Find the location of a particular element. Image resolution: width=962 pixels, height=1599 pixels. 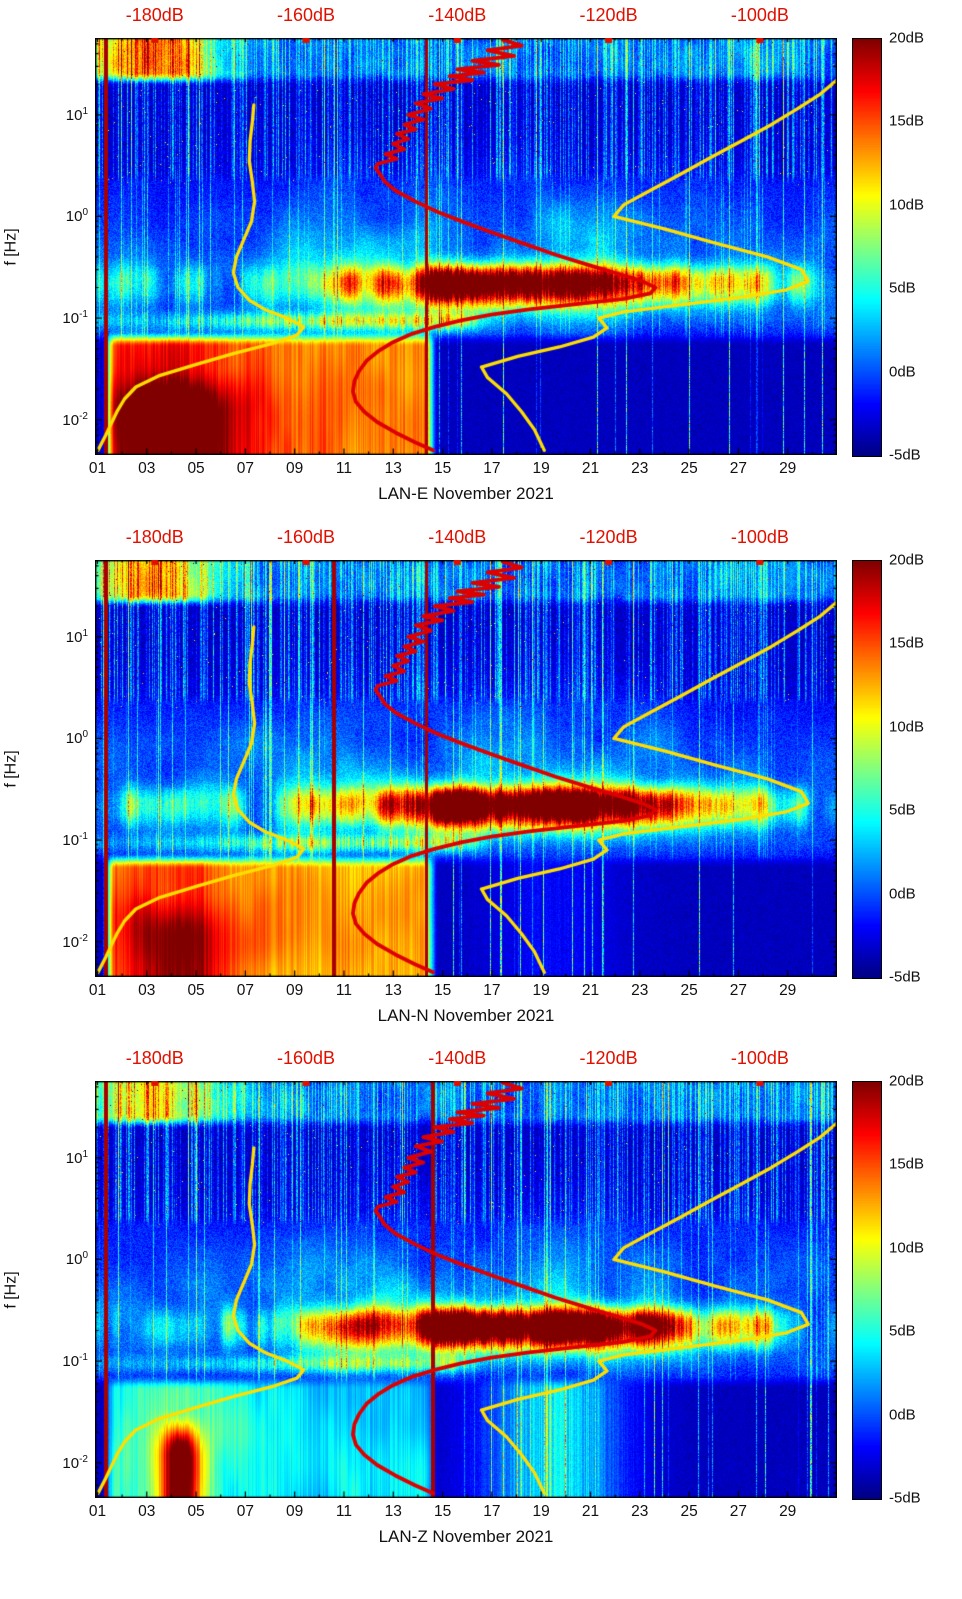

panel-title-lan-n: LAN-N November 2021 is located at coordinates (466, 1015).